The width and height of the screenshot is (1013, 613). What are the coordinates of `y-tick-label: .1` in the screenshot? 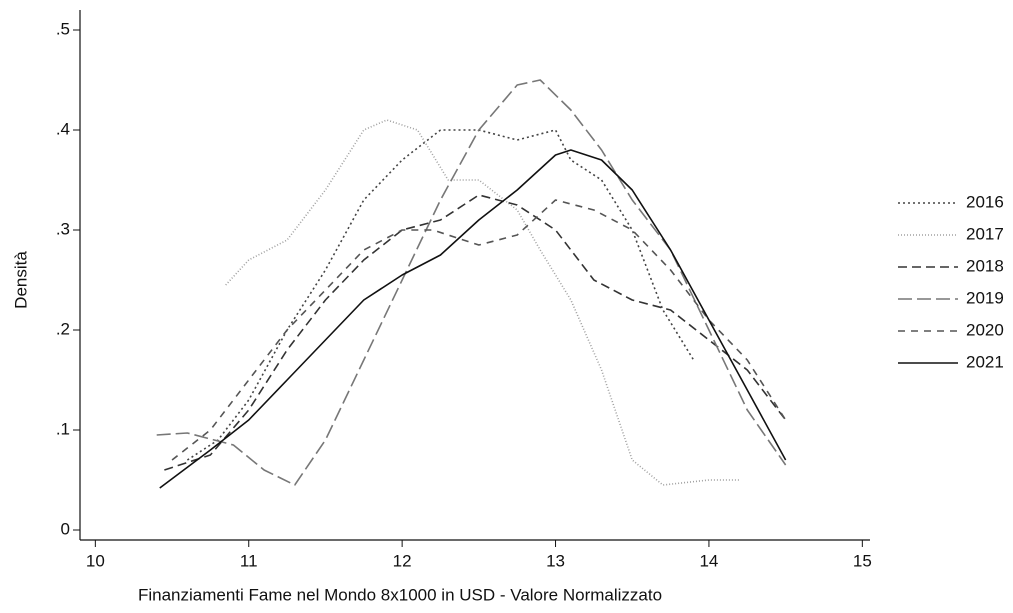 It's located at (63, 428).